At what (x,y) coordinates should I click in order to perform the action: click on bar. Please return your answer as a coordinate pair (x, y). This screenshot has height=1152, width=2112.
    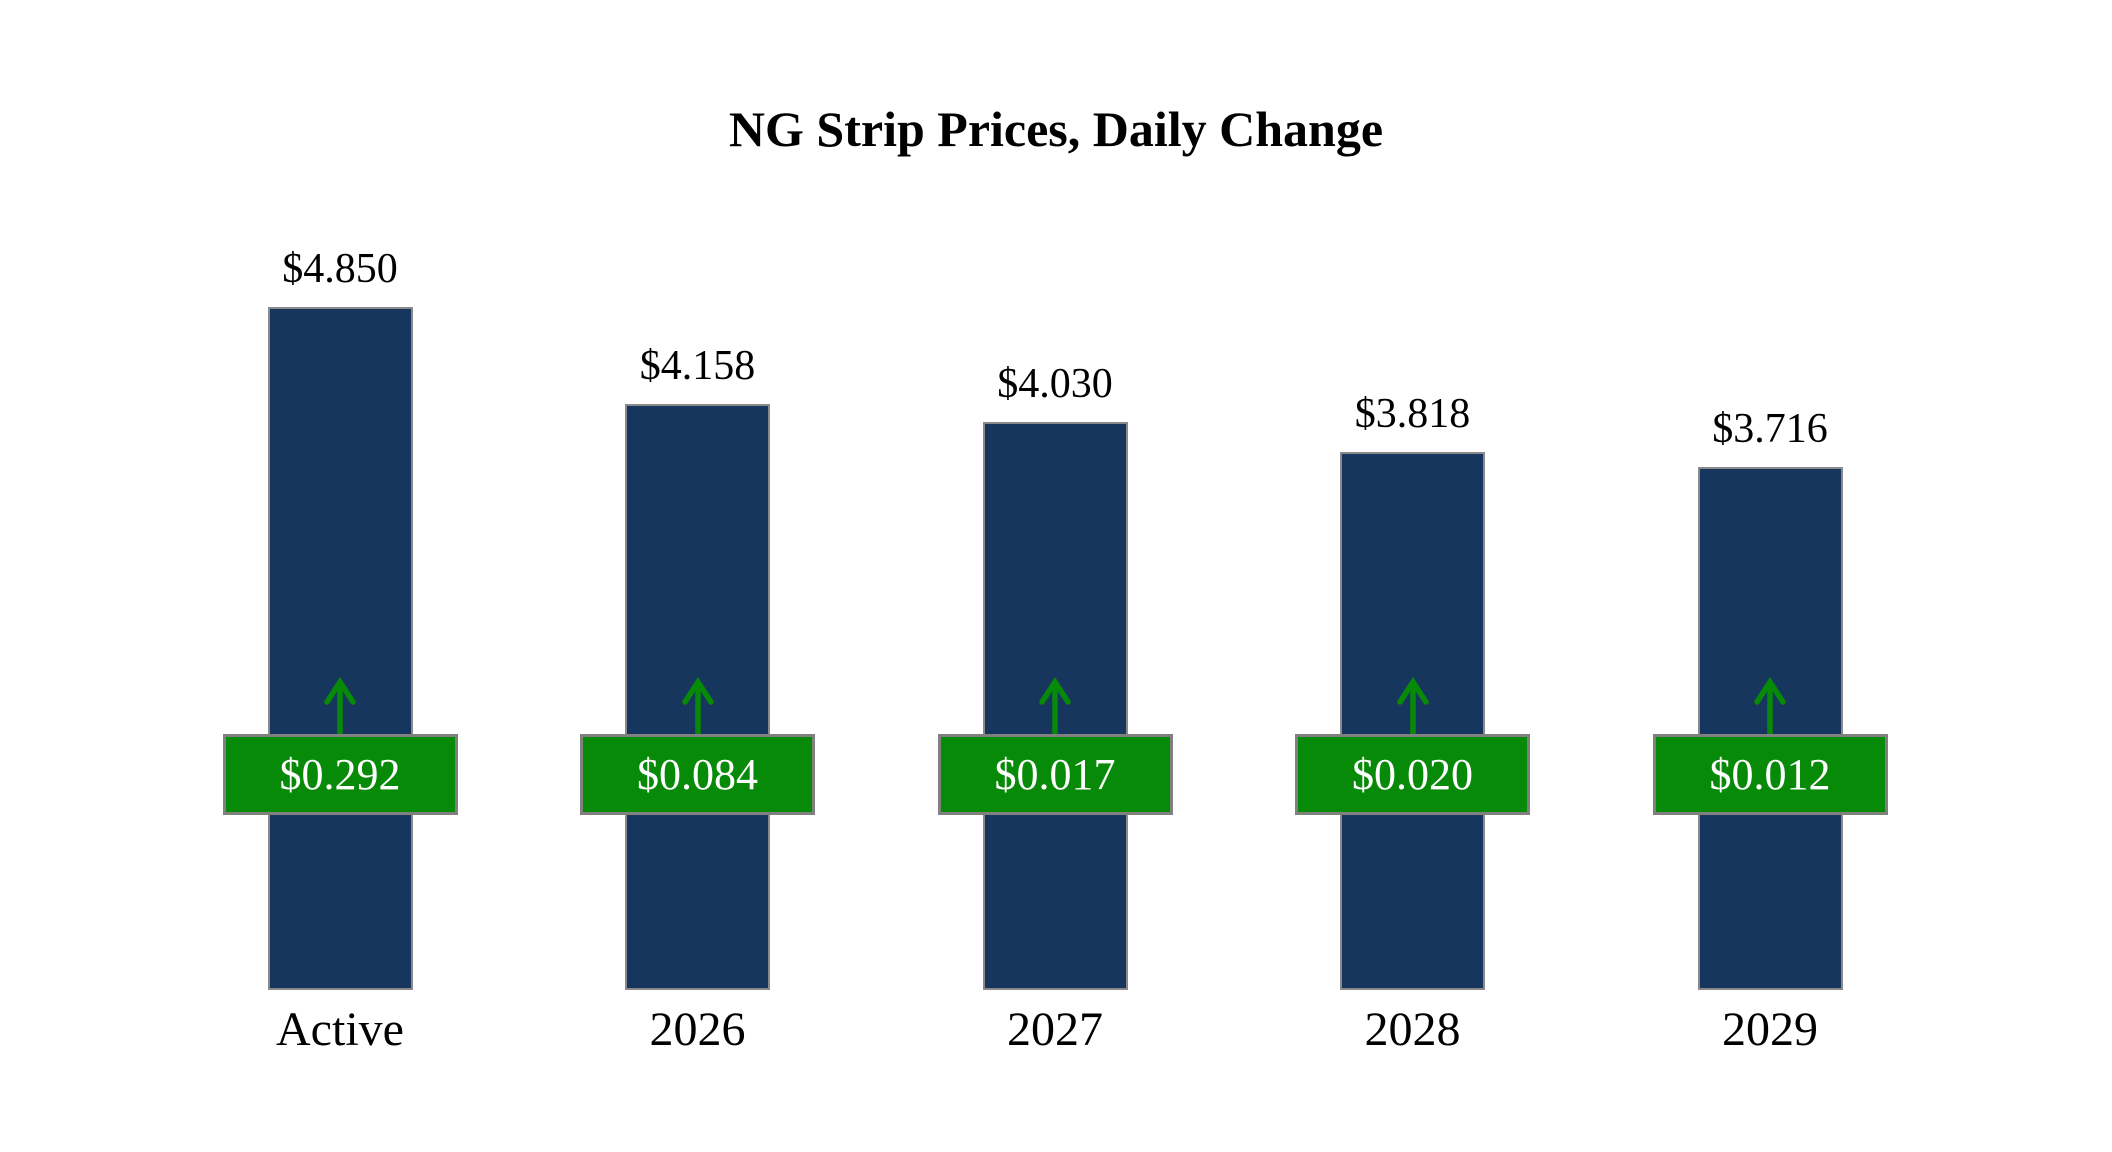
    Looking at the image, I should click on (340, 648).